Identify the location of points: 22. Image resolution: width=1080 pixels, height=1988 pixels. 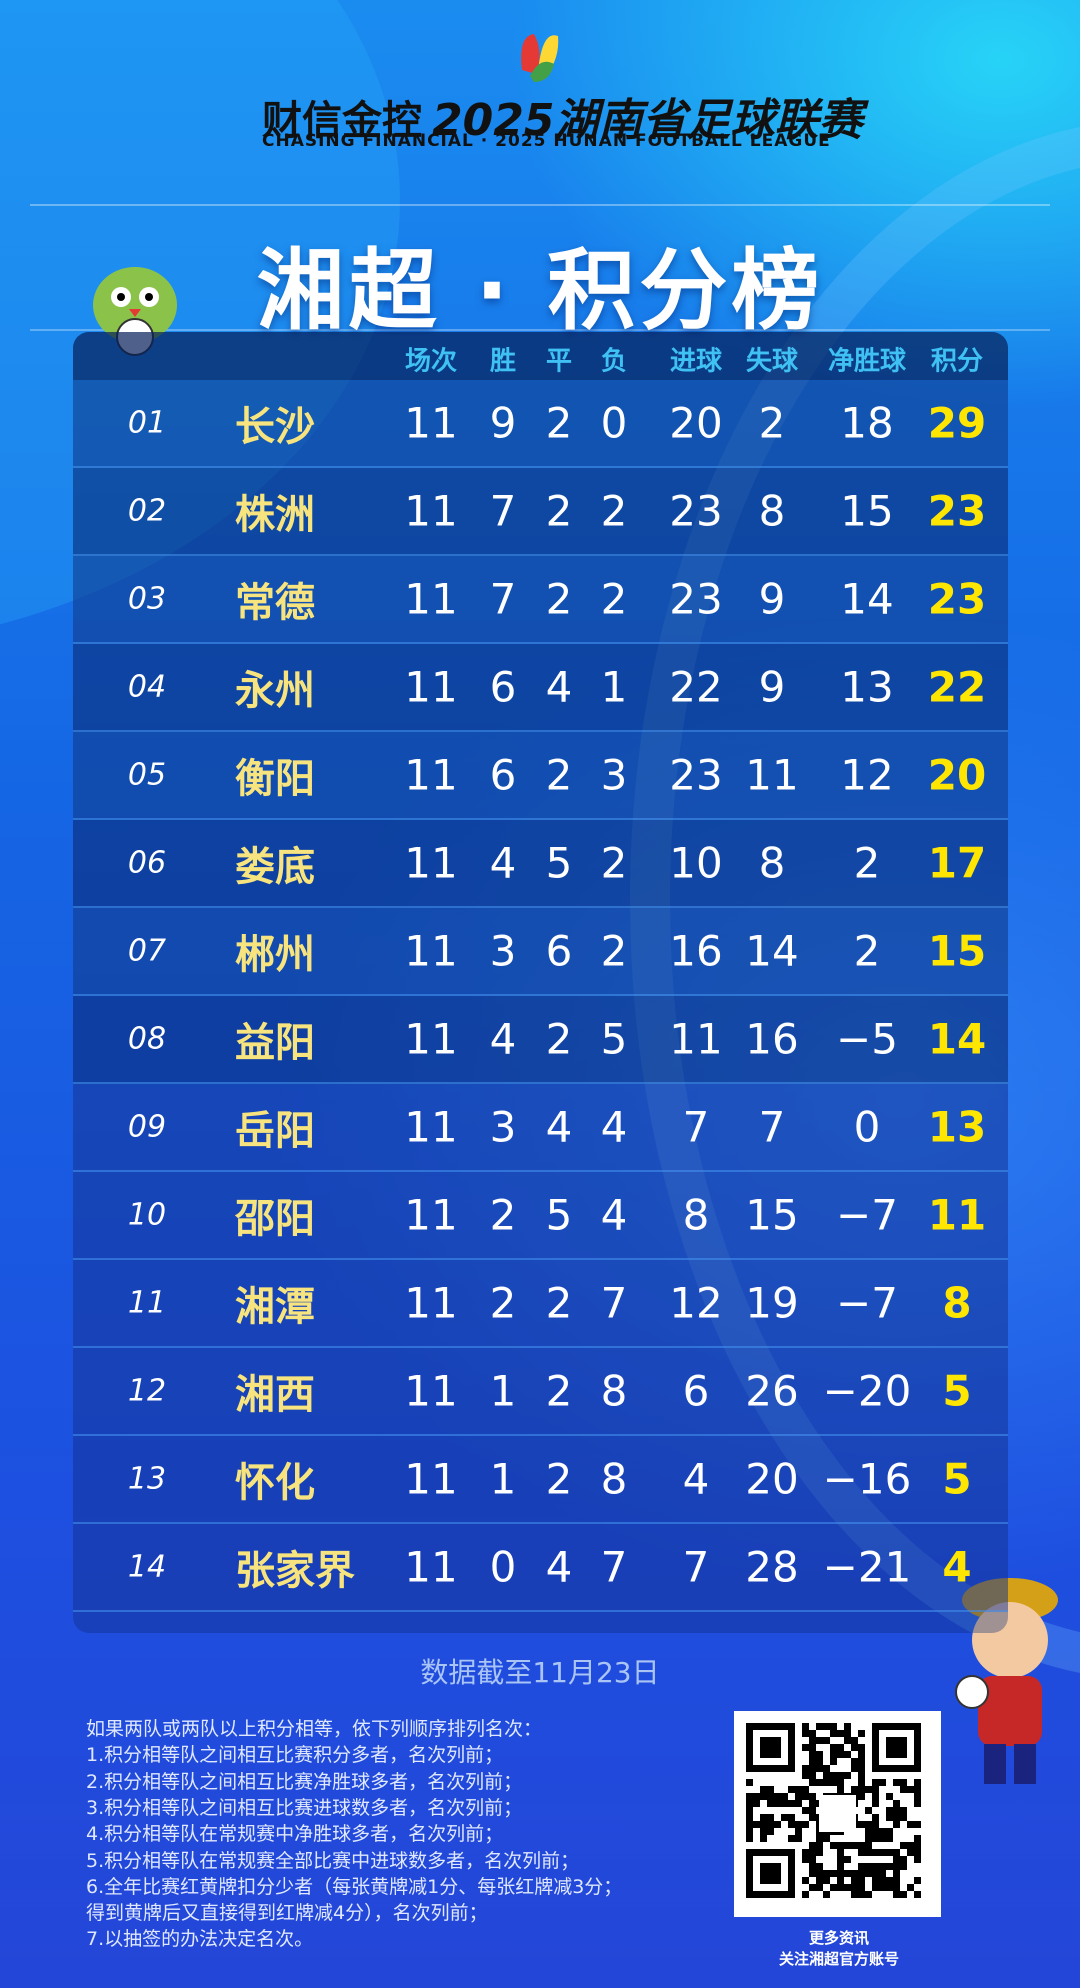
(957, 687).